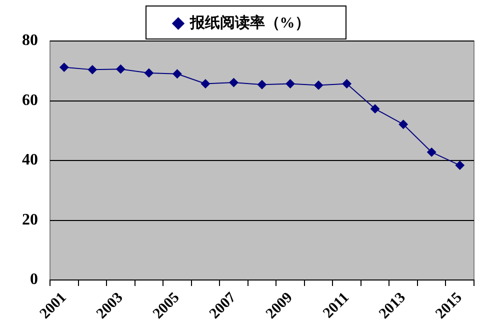 The width and height of the screenshot is (492, 330). What do you see at coordinates (30, 219) in the screenshot?
I see `y-tick-label: 20` at bounding box center [30, 219].